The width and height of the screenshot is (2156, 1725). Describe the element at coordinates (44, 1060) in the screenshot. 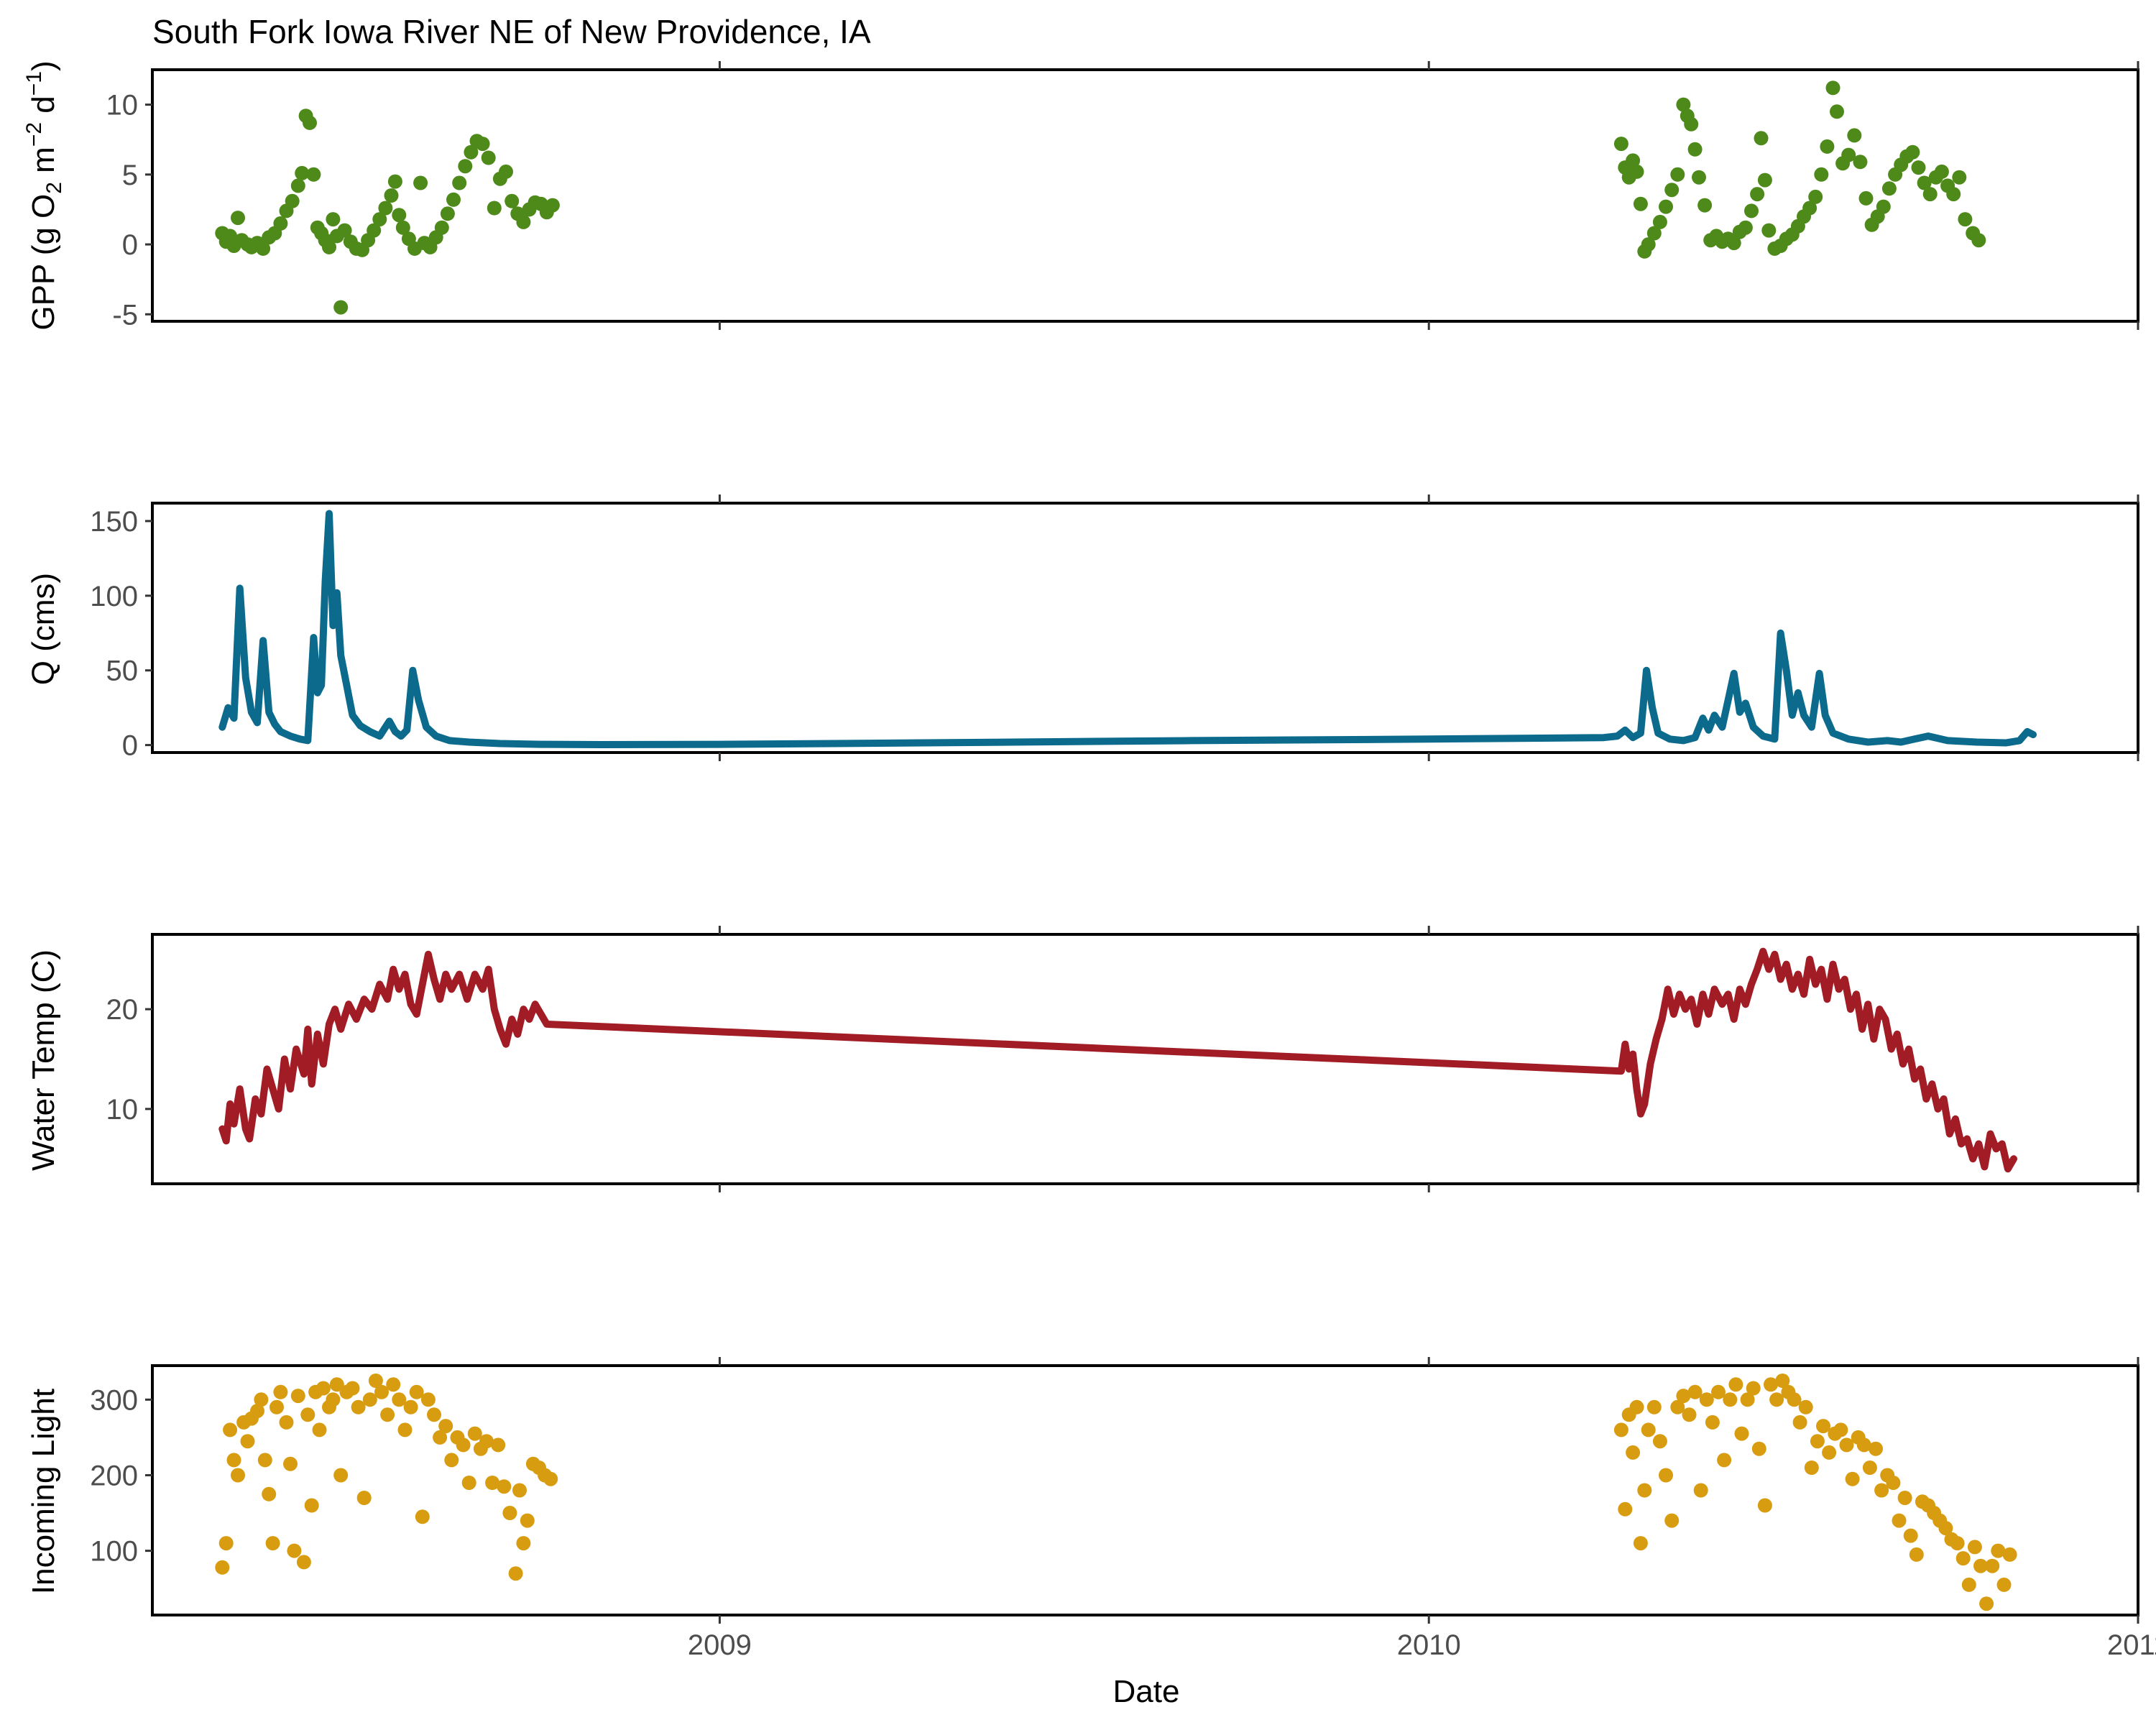

I see `temp-y-axis-label: Water Temp (C)` at that location.